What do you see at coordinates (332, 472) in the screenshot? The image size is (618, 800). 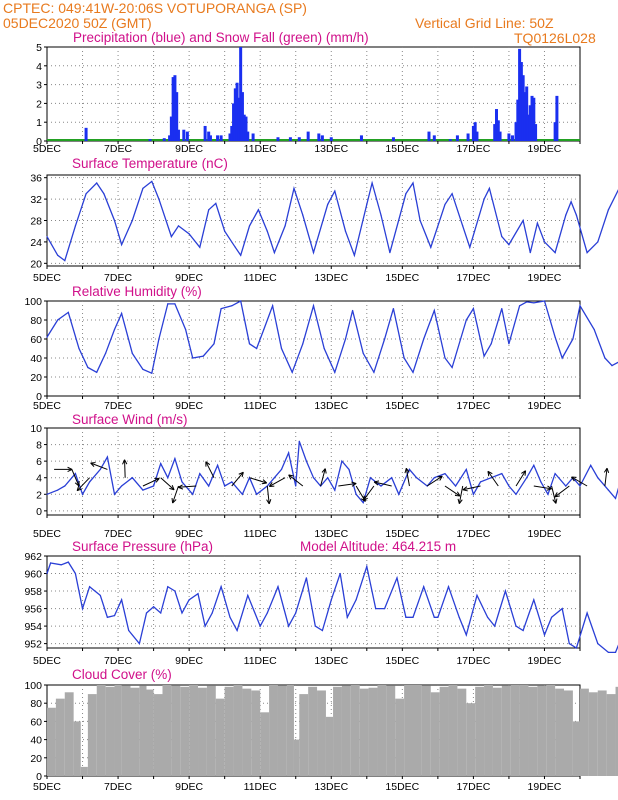 I see `series-line` at bounding box center [332, 472].